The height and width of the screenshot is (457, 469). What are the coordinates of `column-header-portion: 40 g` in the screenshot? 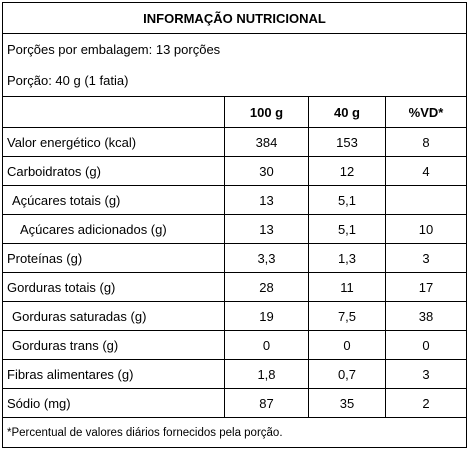 It's located at (347, 112).